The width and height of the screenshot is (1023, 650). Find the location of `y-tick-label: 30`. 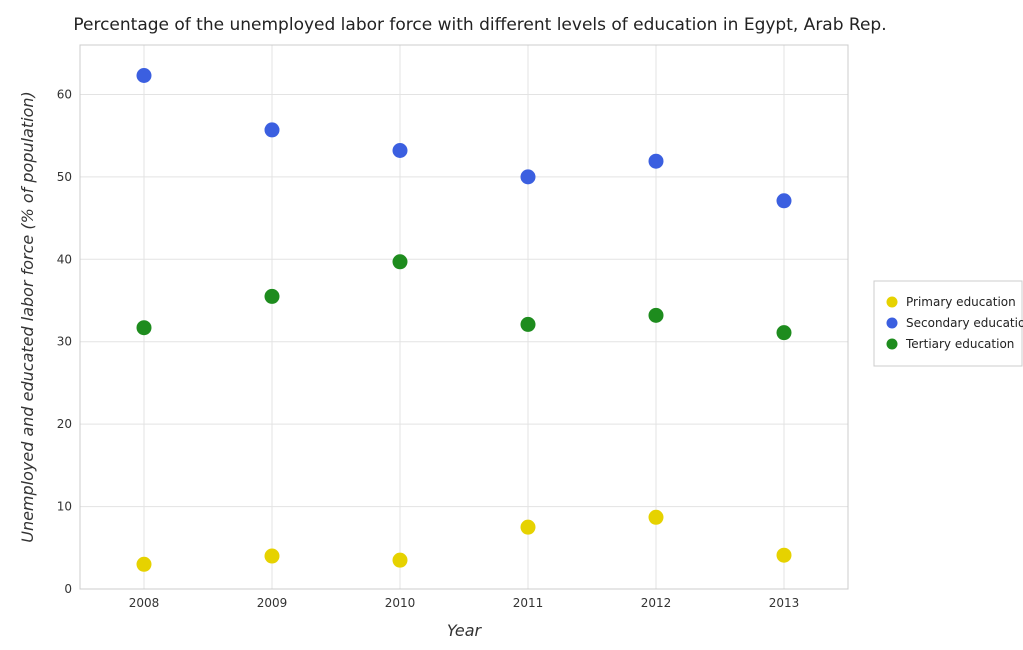

y-tick-label: 30 is located at coordinates (64, 342).